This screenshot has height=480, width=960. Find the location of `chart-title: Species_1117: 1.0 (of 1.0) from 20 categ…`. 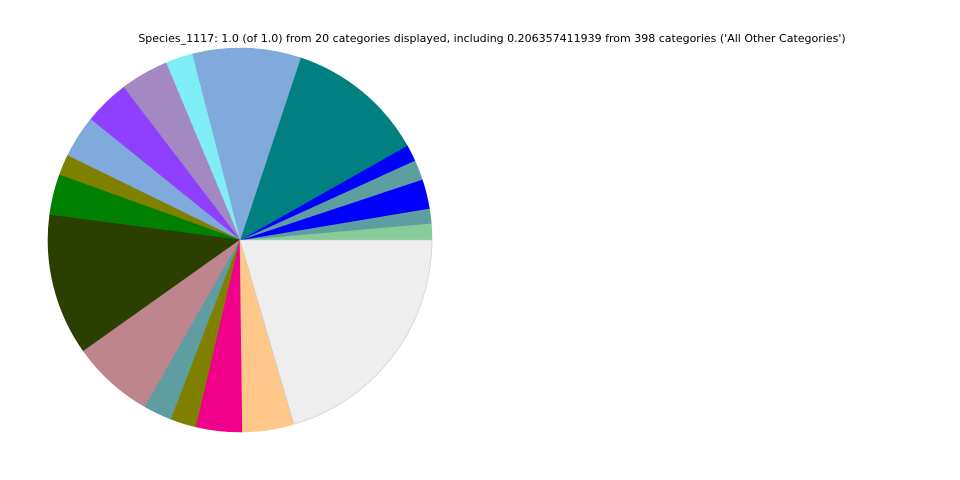

chart-title: Species_1117: 1.0 (of 1.0) from 20 categ… is located at coordinates (492, 38).